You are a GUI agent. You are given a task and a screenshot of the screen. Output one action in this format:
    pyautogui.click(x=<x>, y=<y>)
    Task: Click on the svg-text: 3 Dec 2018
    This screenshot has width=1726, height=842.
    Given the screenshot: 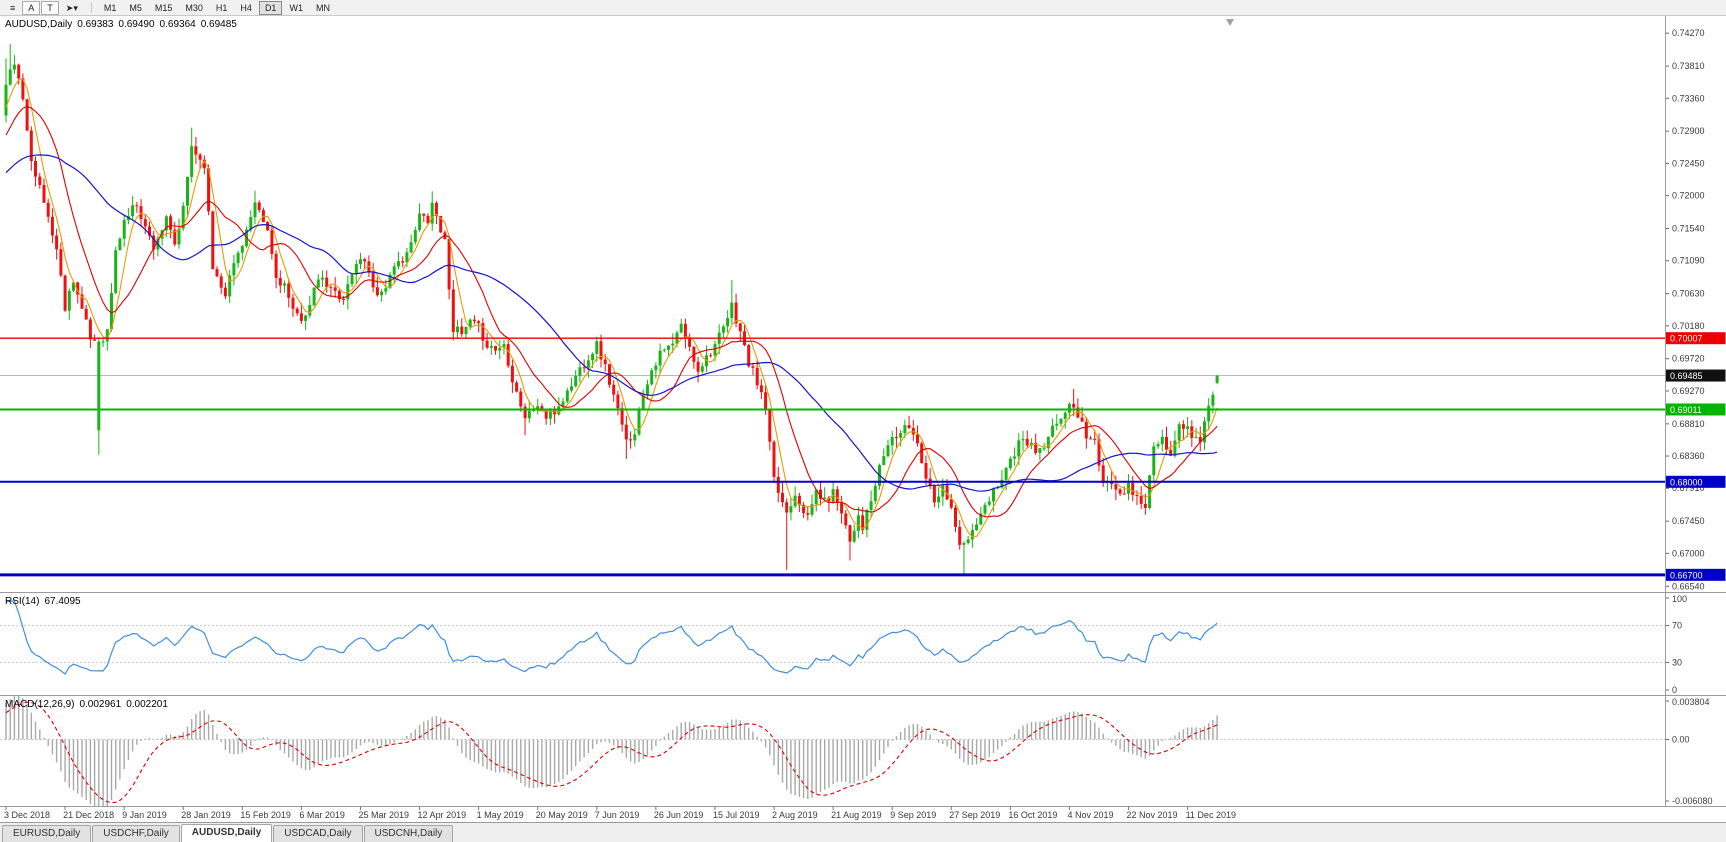 What is the action you would take?
    pyautogui.click(x=27, y=815)
    